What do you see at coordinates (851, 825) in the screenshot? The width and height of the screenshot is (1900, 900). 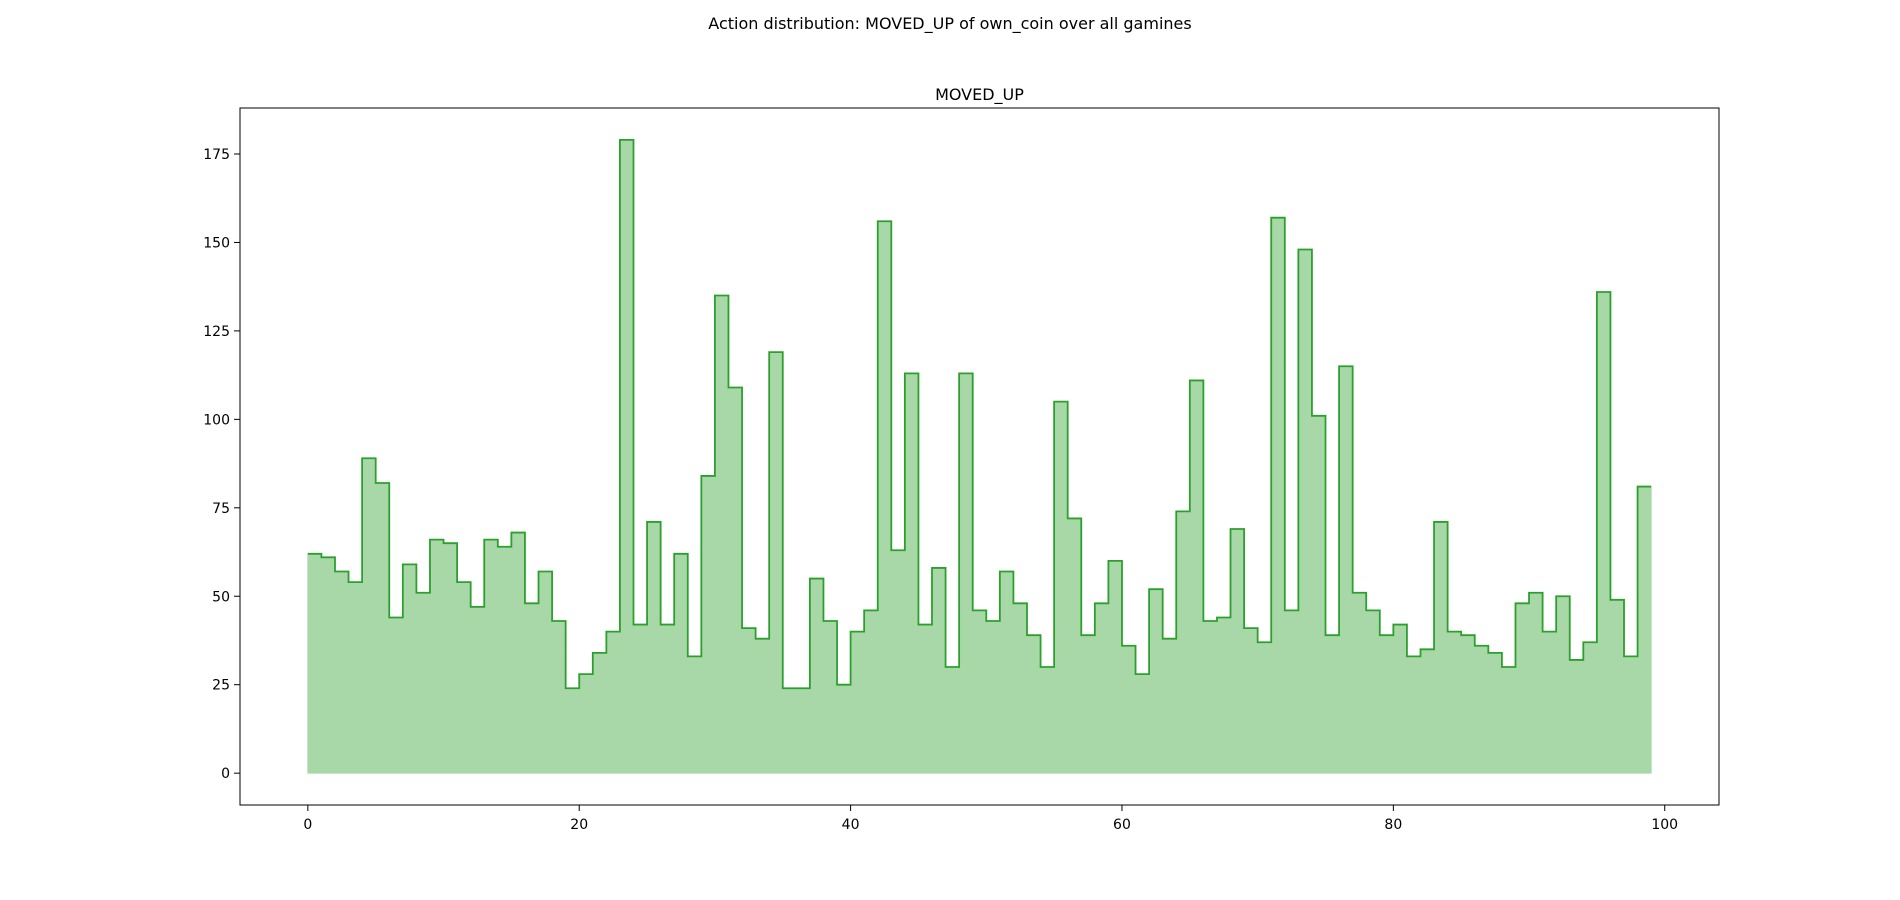 I see `x-tick-label: 40` at bounding box center [851, 825].